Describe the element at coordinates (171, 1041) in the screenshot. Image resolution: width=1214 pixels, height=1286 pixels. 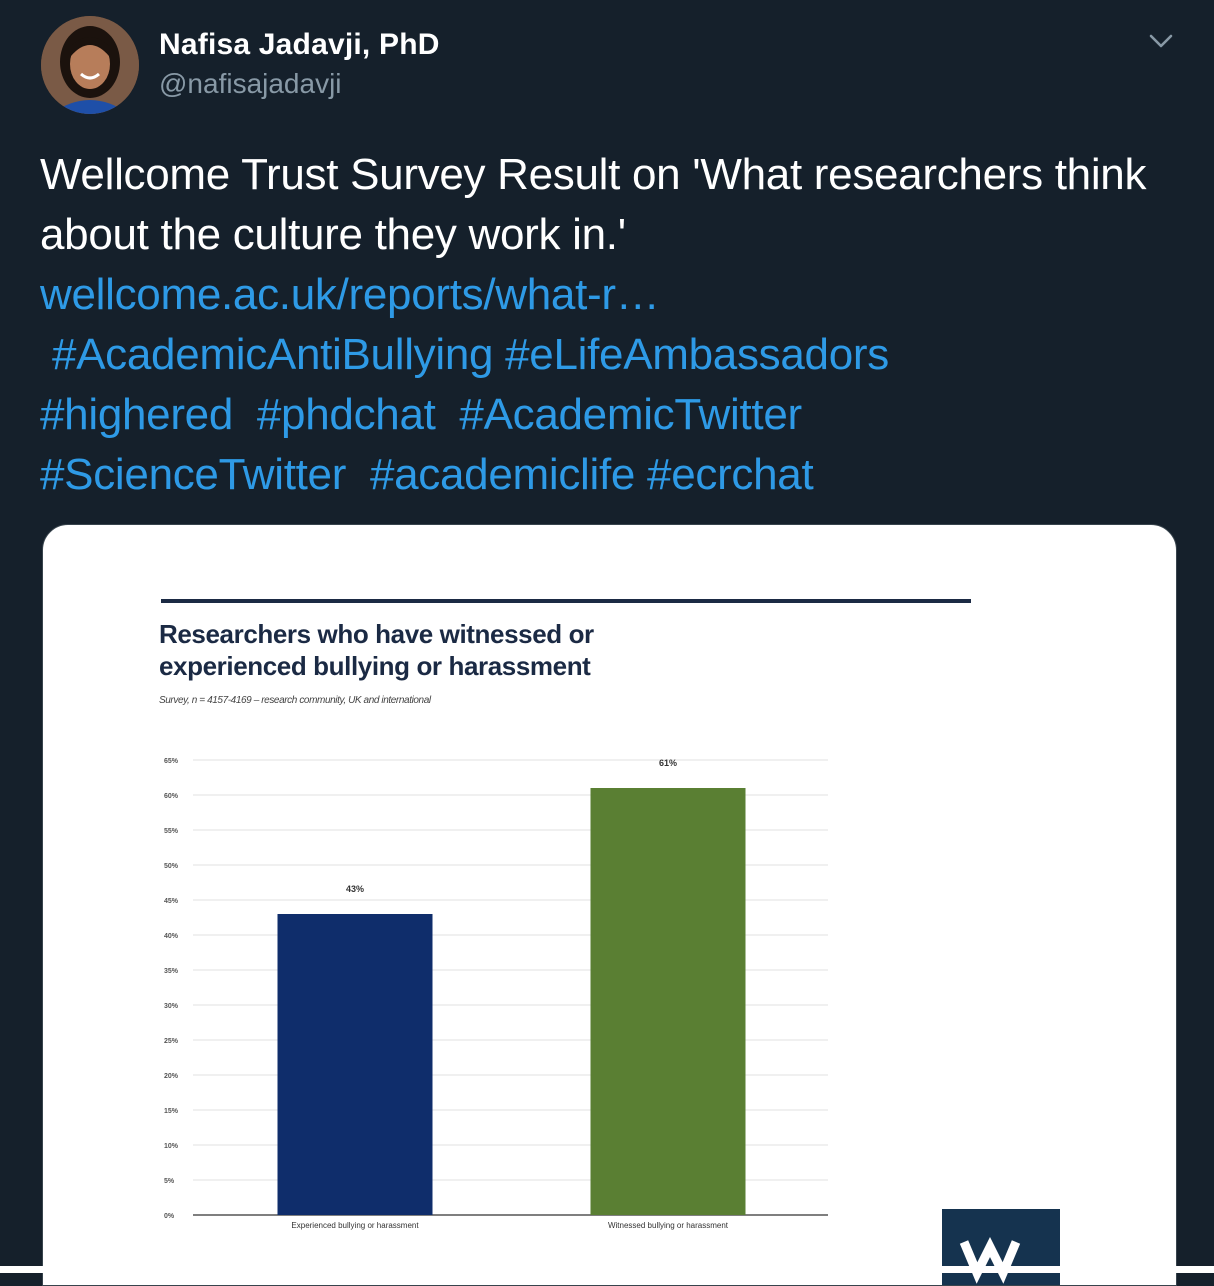
I see `y-tick-label: 25%` at that location.